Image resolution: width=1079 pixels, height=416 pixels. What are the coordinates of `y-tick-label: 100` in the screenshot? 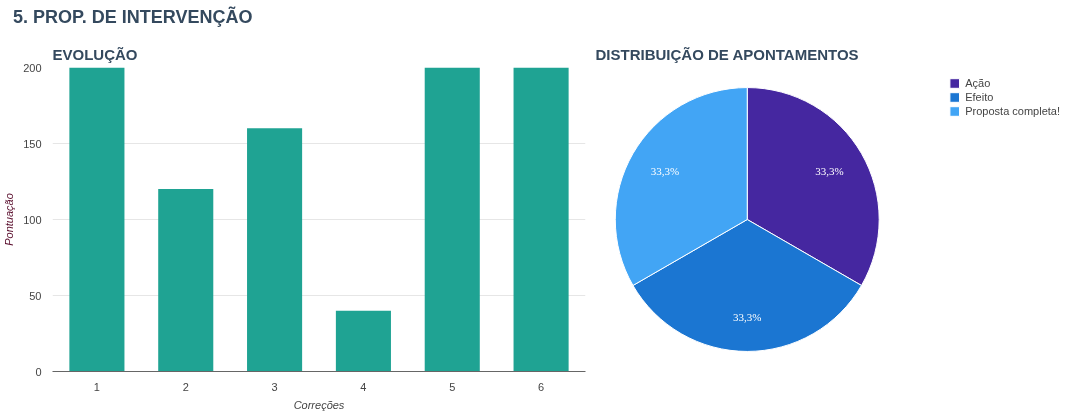 It's located at (32, 219).